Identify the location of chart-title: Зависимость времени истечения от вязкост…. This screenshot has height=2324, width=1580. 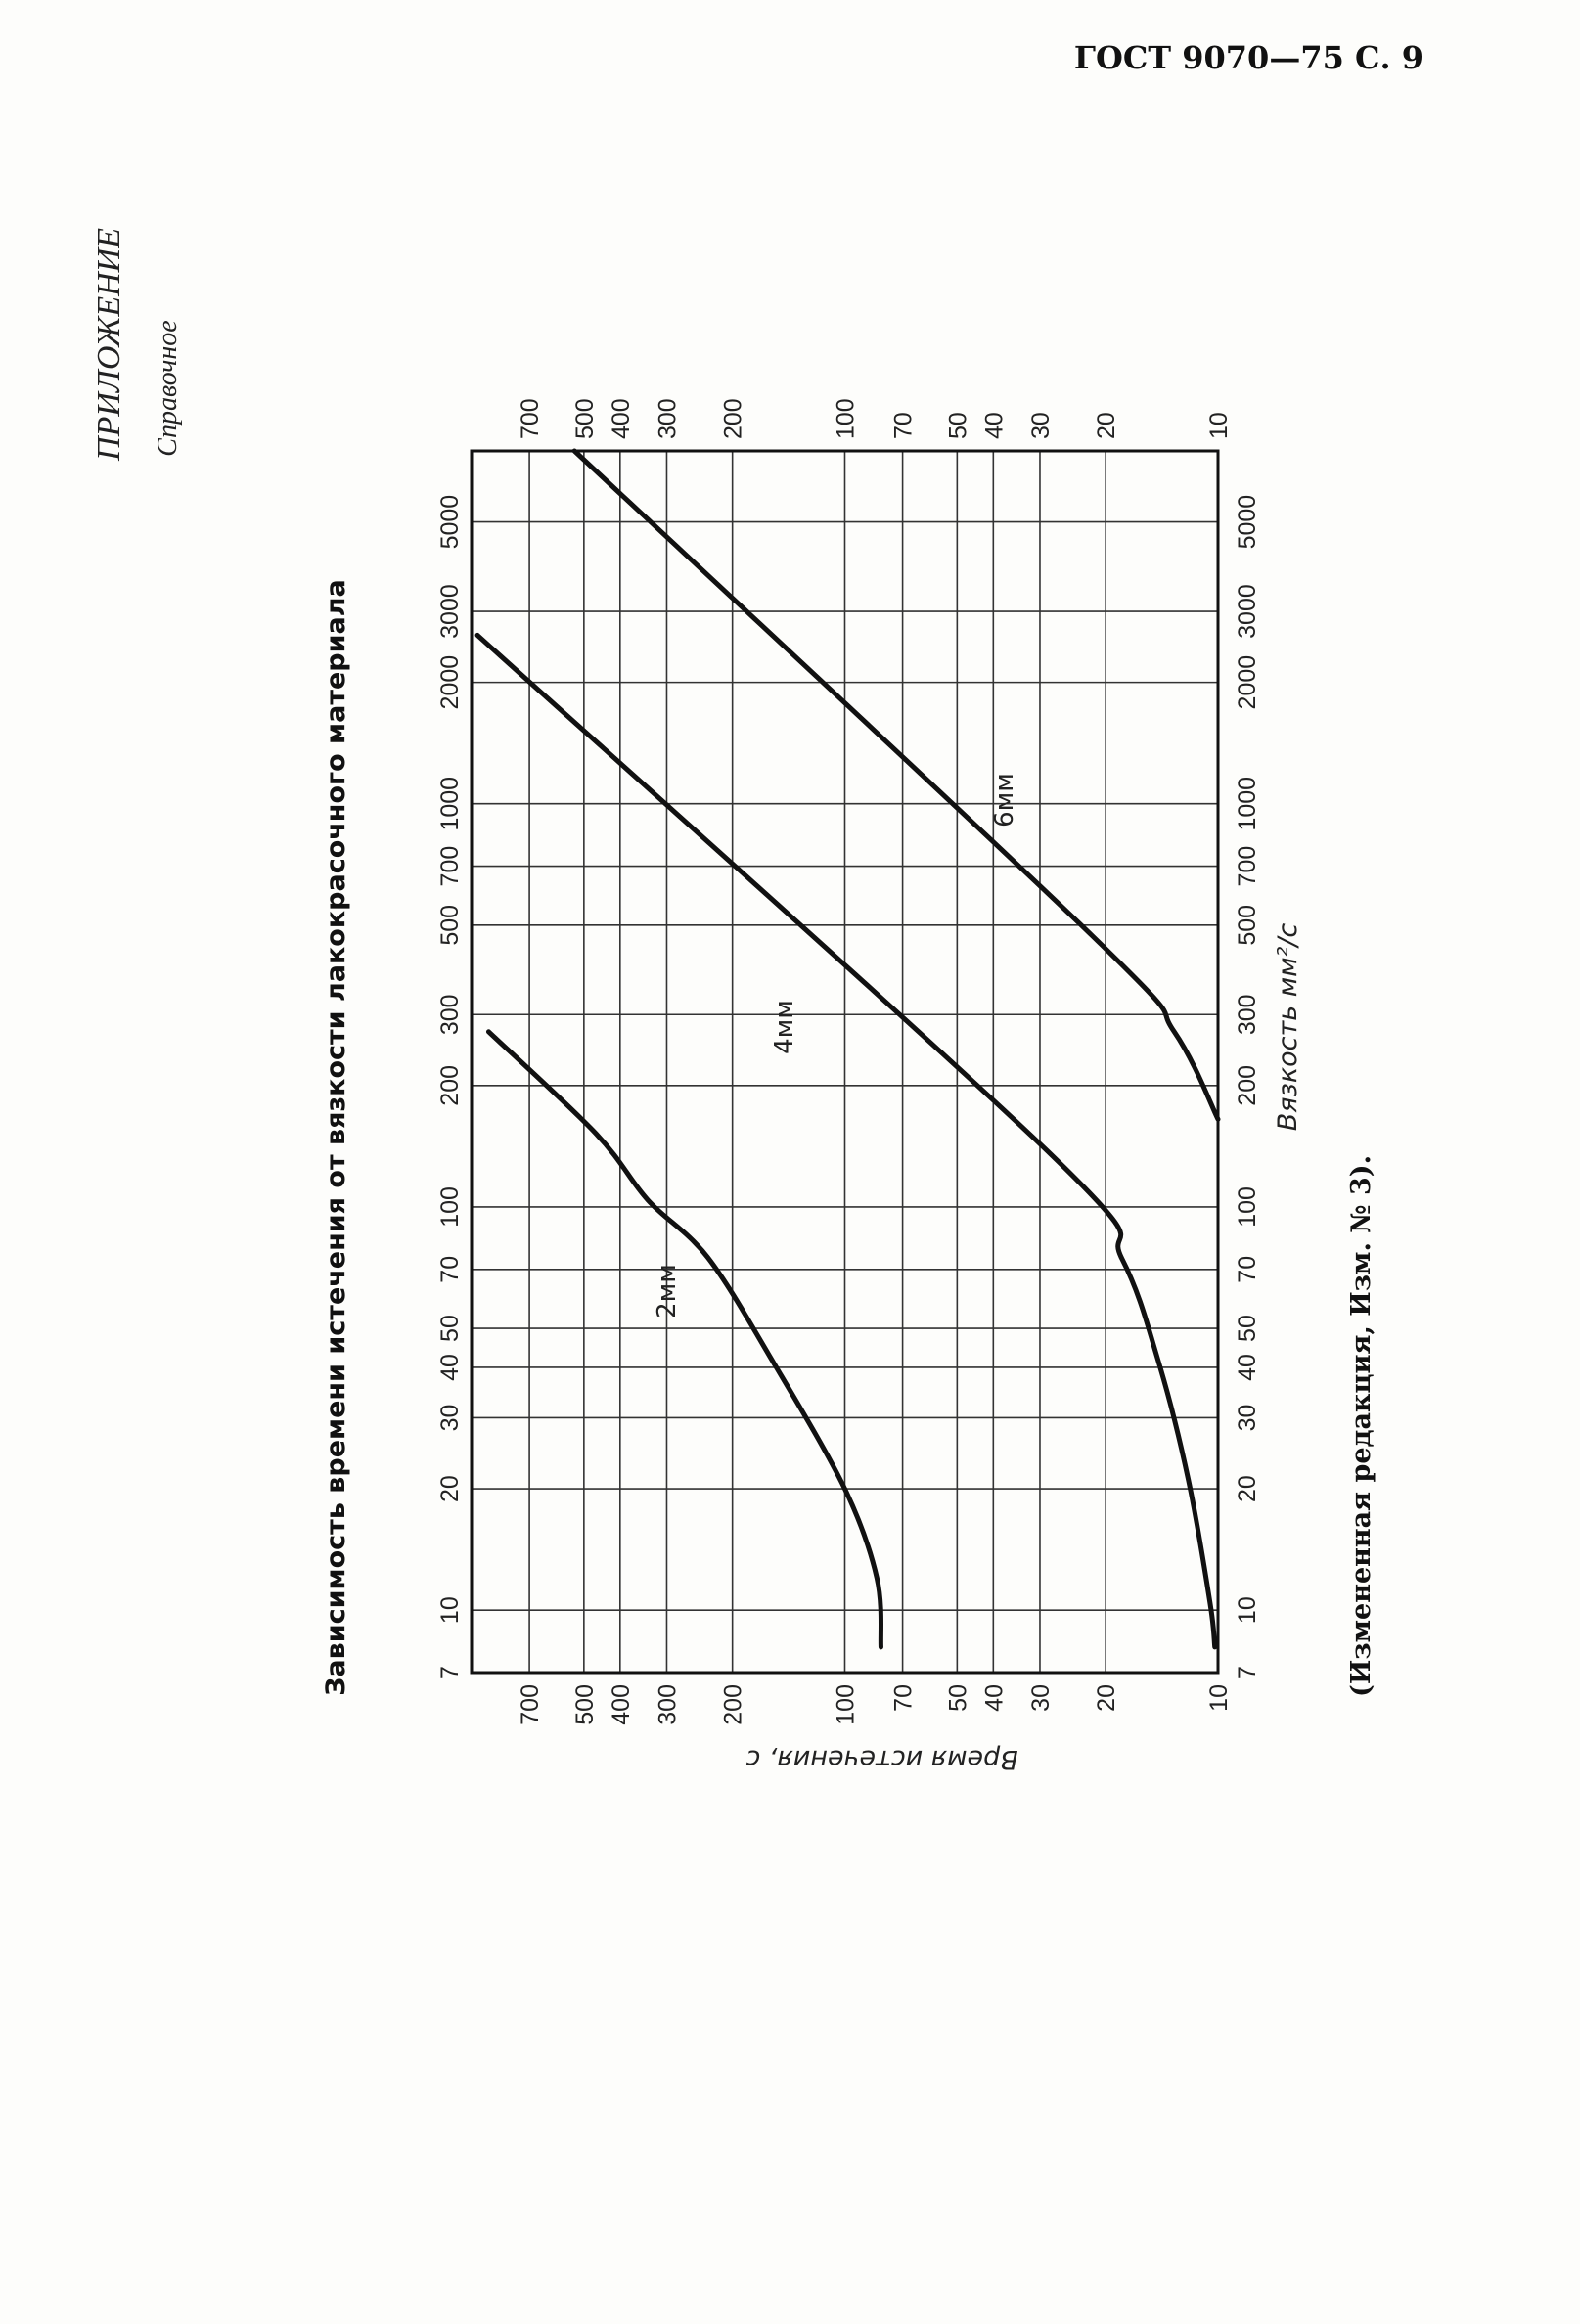
(336, 1137).